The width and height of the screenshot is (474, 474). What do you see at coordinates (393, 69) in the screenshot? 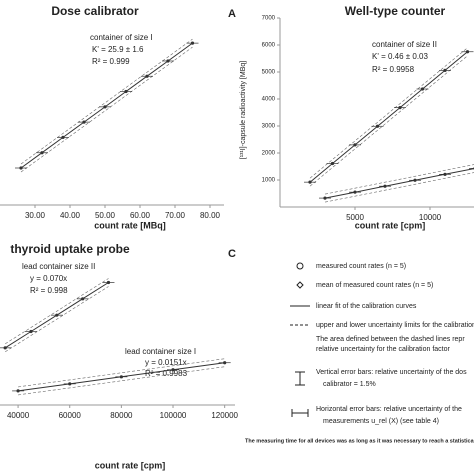
I see `annotation: R² = 0.9958` at bounding box center [393, 69].